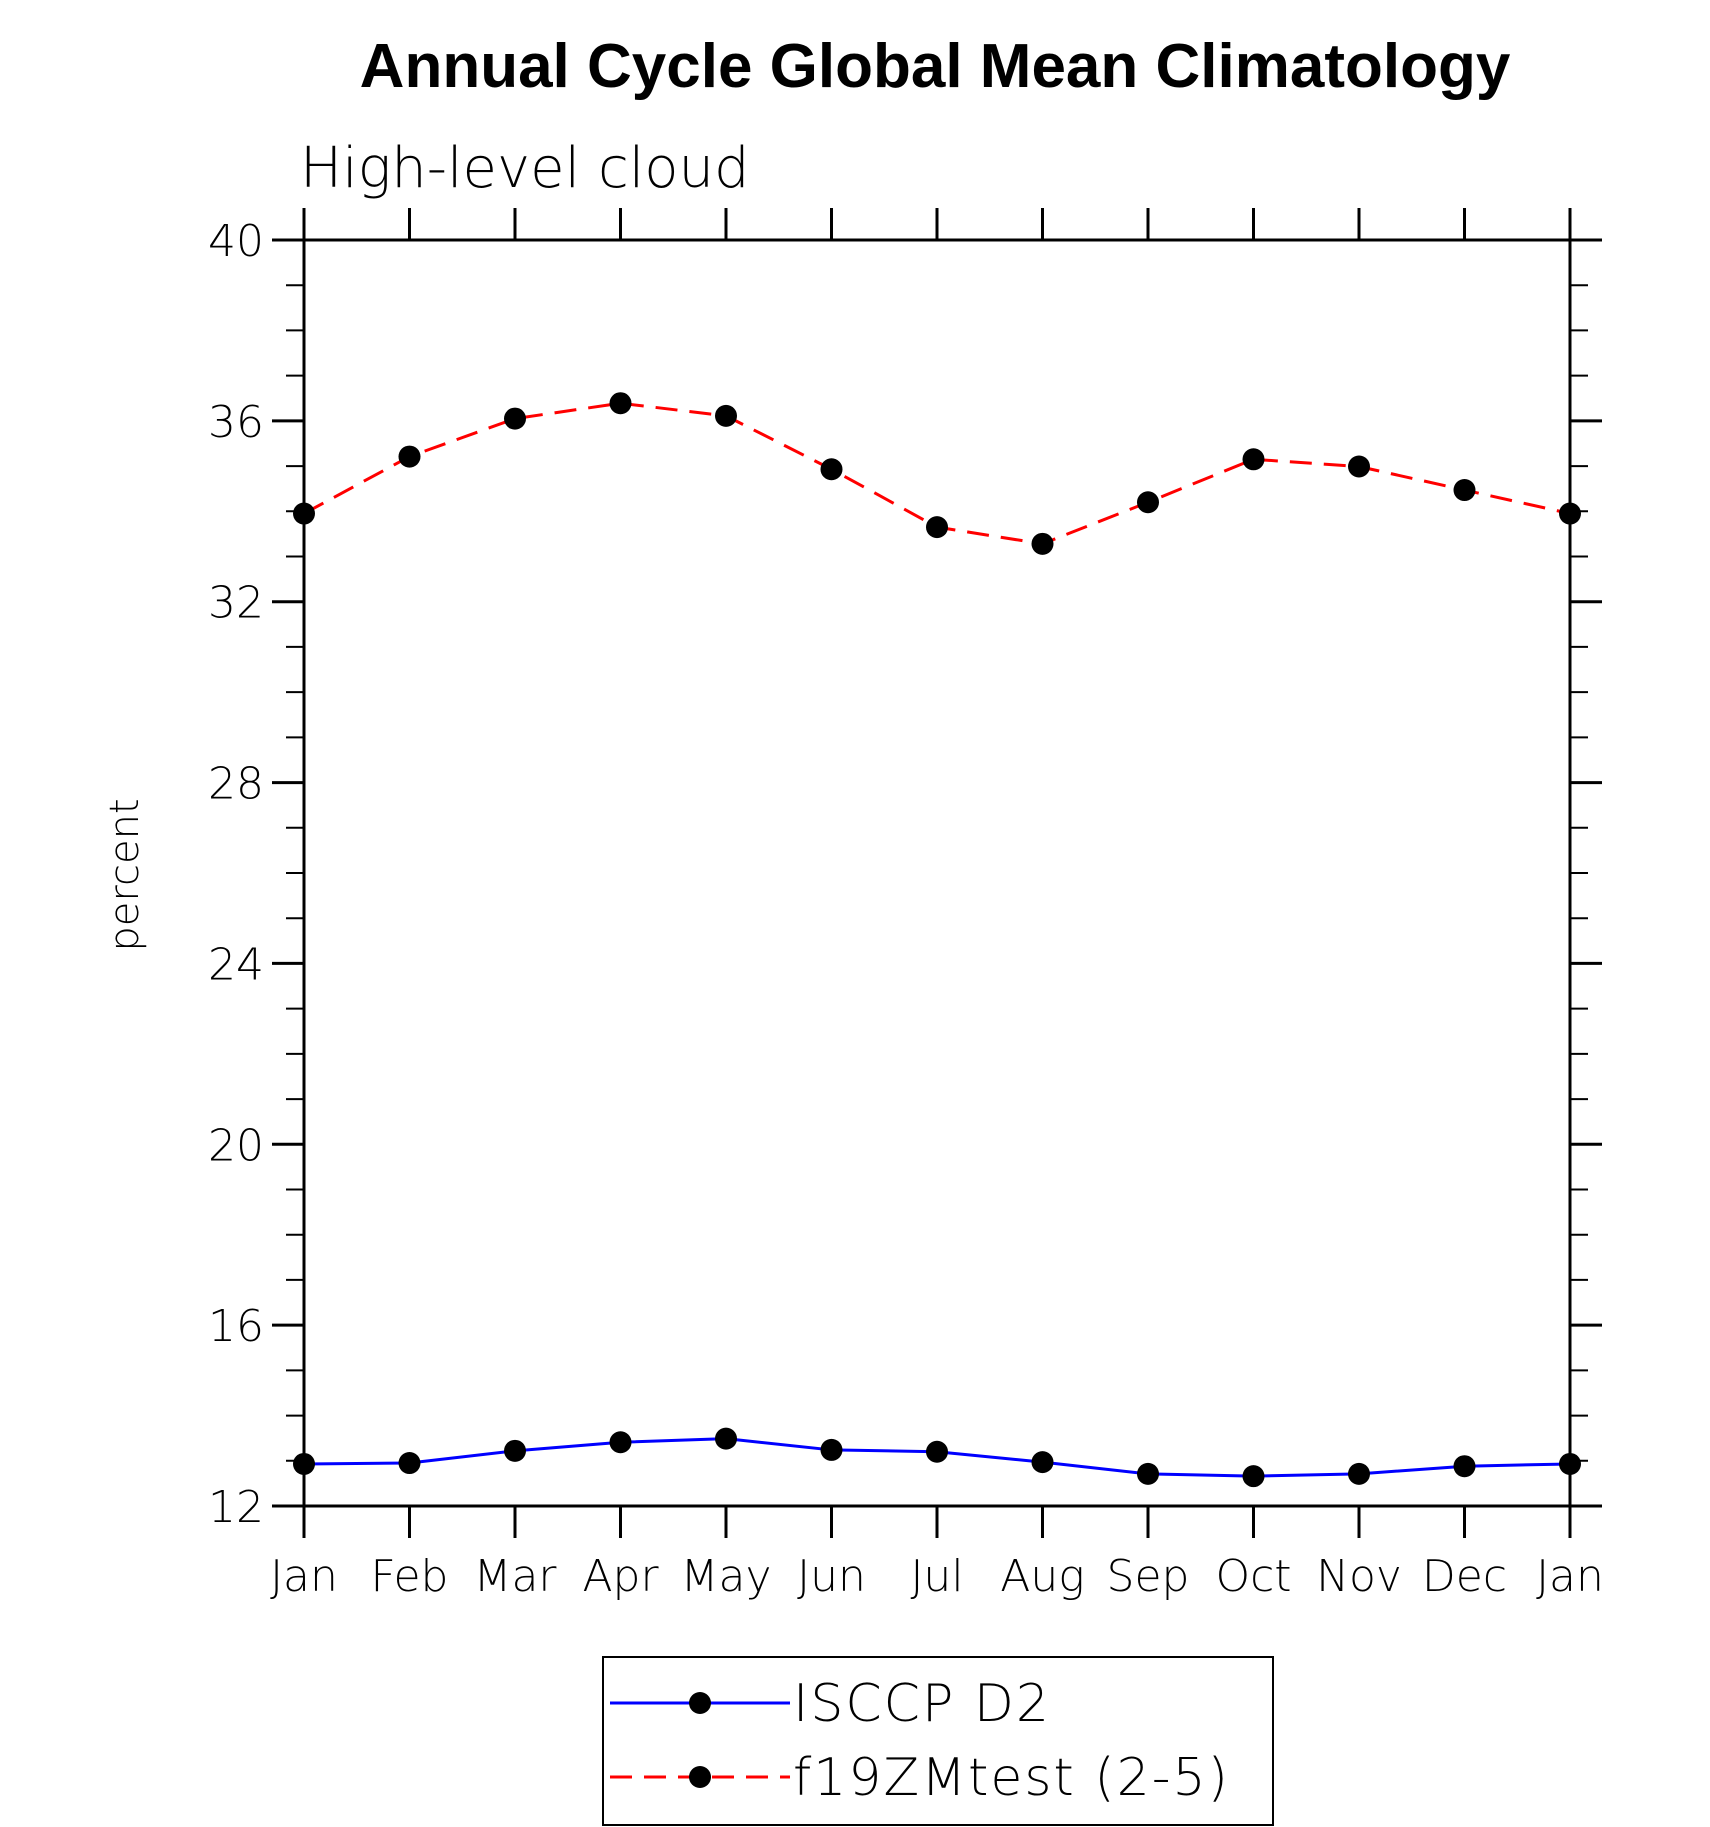  I want to click on x-tick-label: Mar, so click(515, 1576).